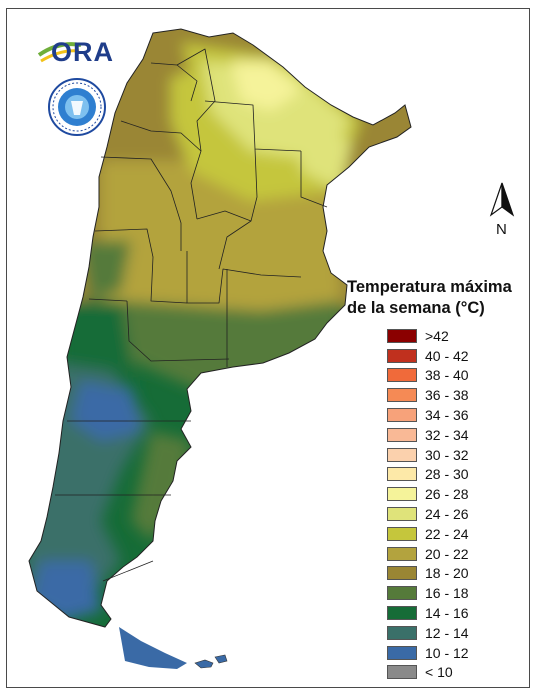 This screenshot has height=696, width=538. I want to click on tierra-del-fuego-island, so click(153, 648).